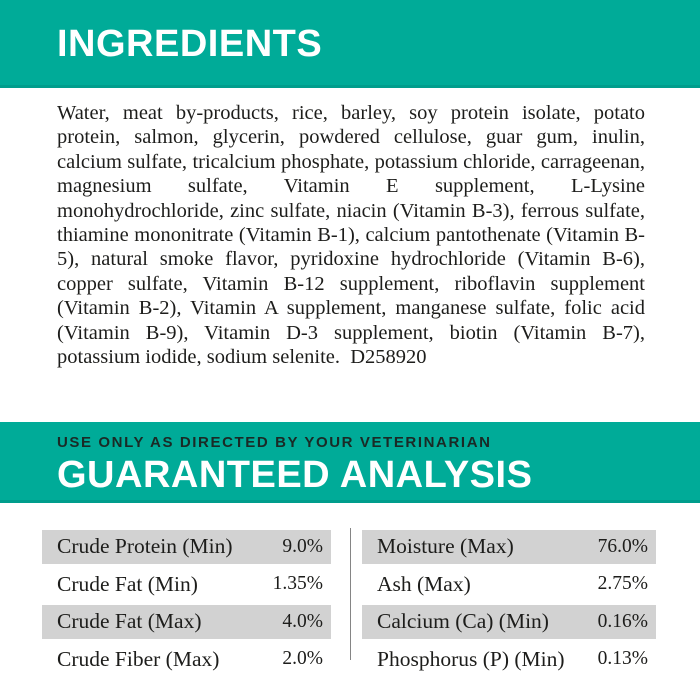 The height and width of the screenshot is (700, 700). I want to click on table-row: Crude Fiber (Max) 2.0%, so click(186, 660).